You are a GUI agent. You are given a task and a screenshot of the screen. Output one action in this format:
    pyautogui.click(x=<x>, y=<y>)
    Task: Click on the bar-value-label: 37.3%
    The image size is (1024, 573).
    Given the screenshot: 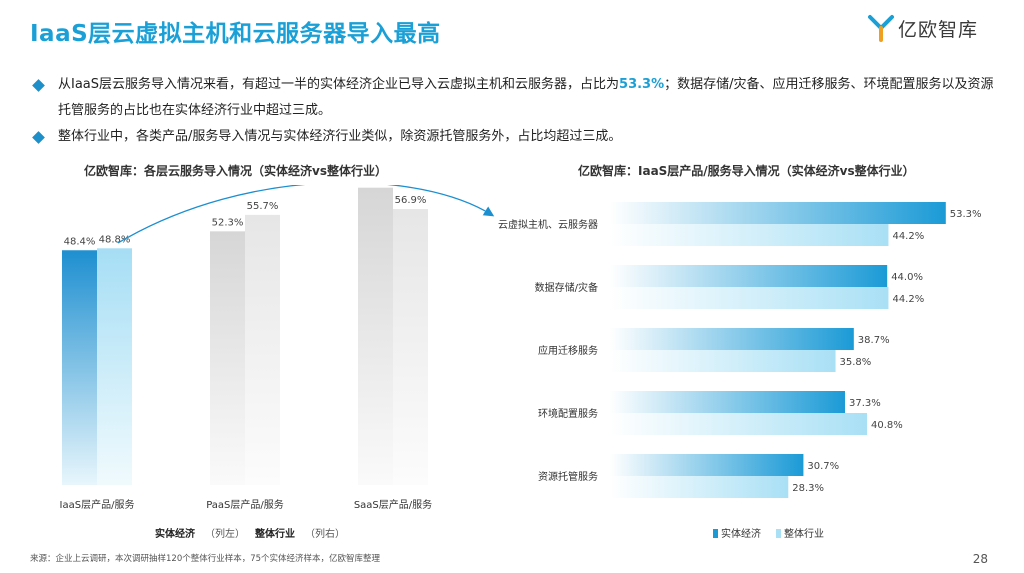 What is the action you would take?
    pyautogui.click(x=865, y=403)
    